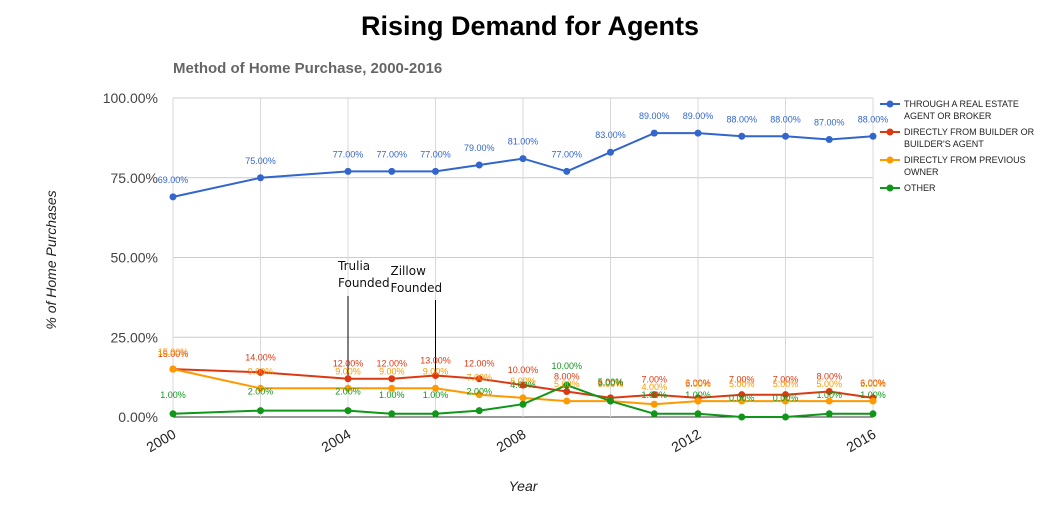  Describe the element at coordinates (523, 142) in the screenshot. I see `data-label: 81.00%` at that location.